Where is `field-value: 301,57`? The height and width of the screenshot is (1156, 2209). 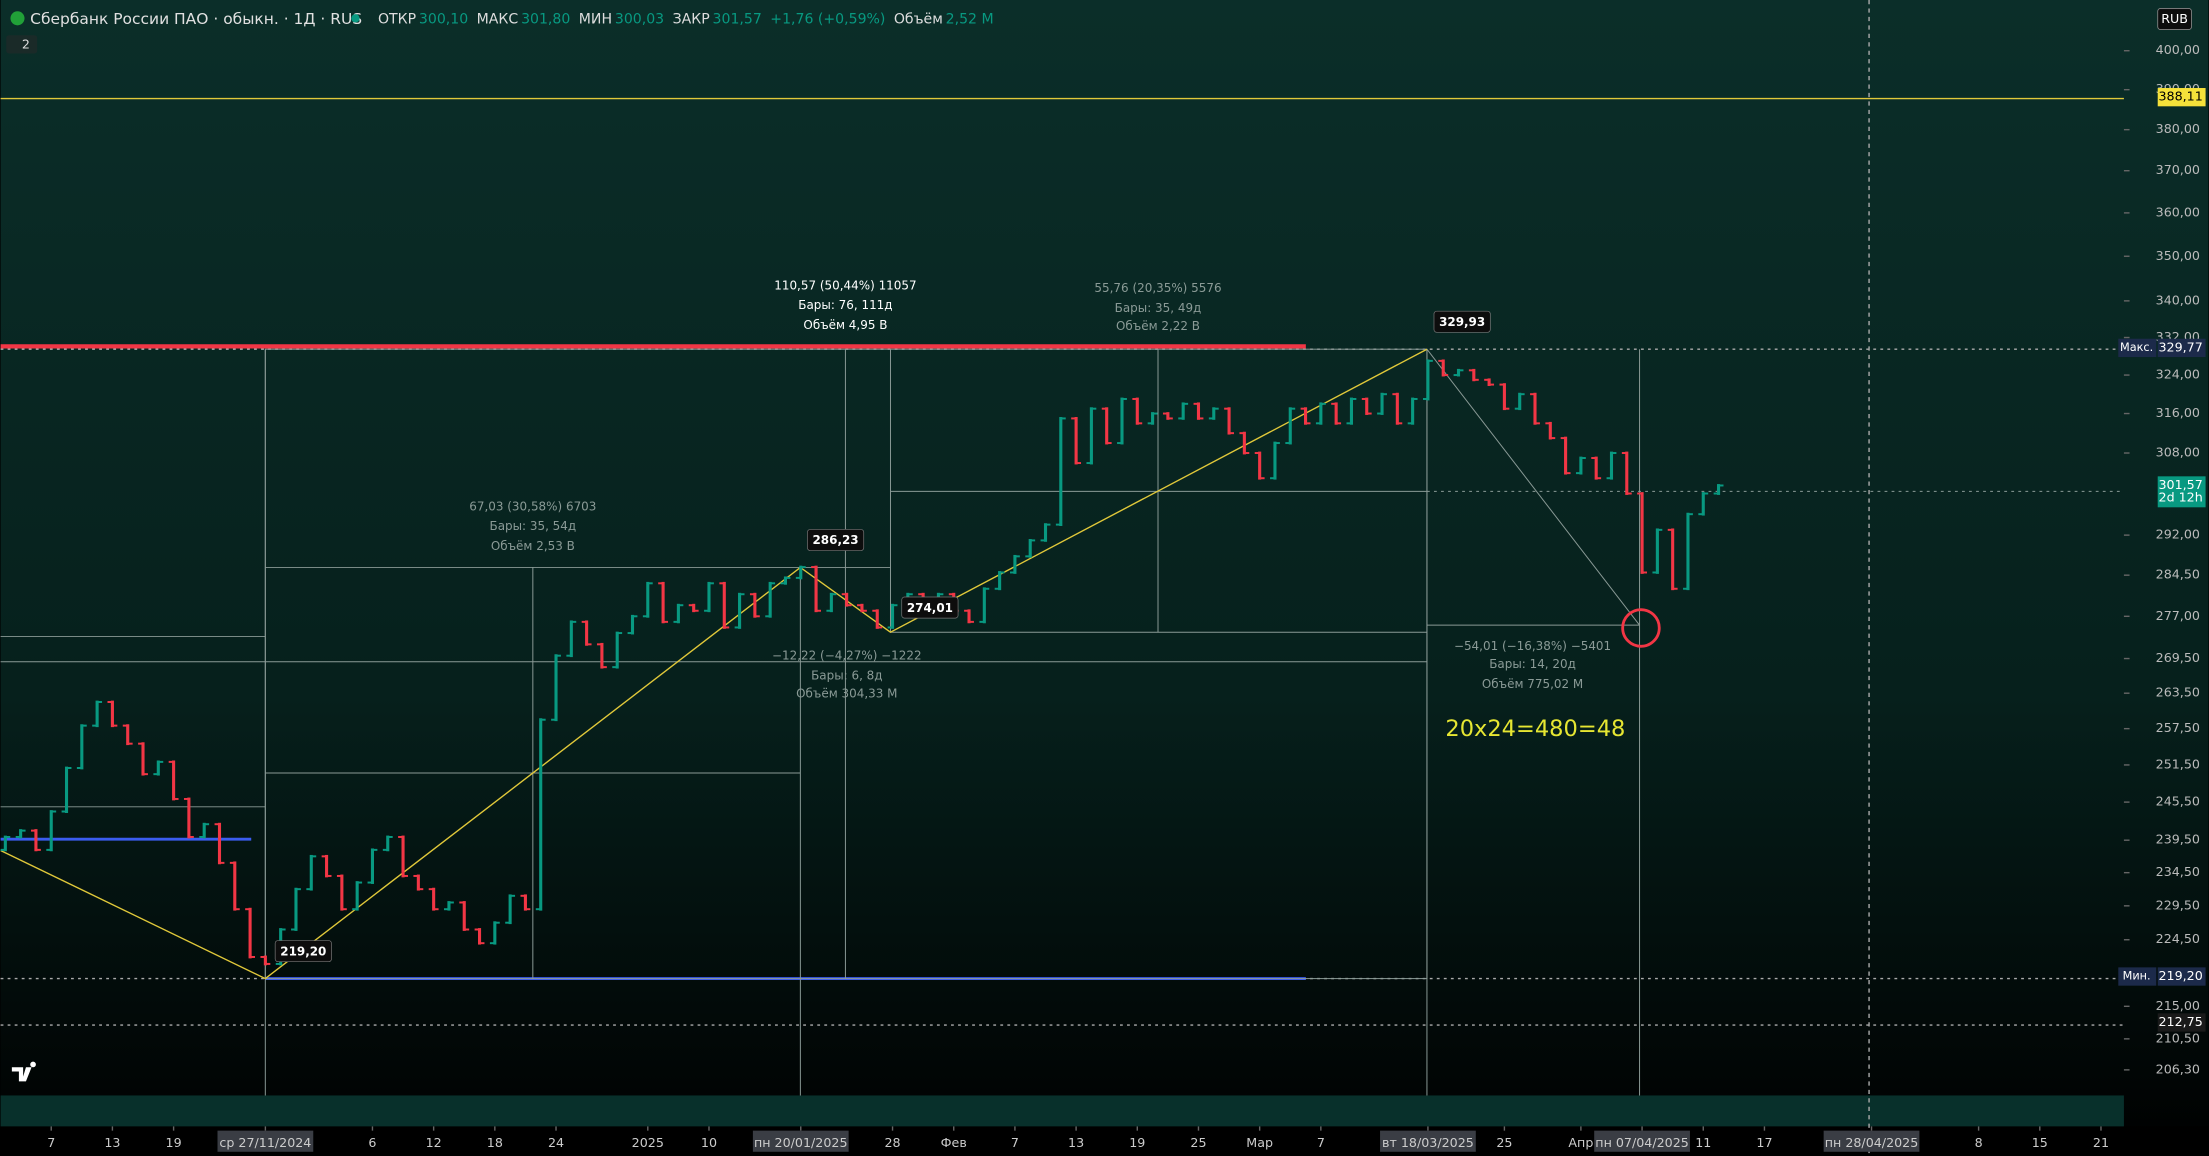 field-value: 301,57 is located at coordinates (737, 20).